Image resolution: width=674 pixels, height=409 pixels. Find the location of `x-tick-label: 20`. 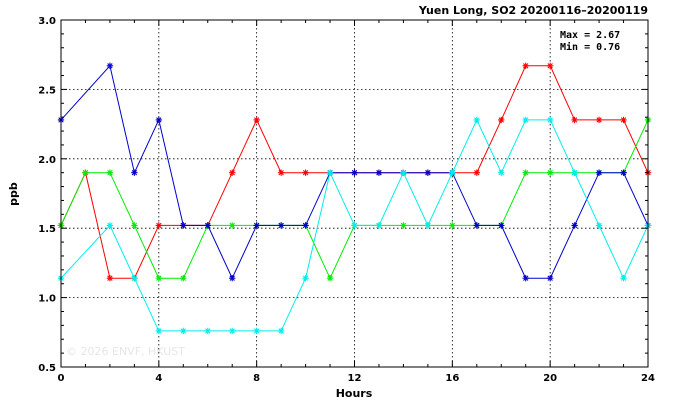

x-tick-label: 20 is located at coordinates (550, 378).